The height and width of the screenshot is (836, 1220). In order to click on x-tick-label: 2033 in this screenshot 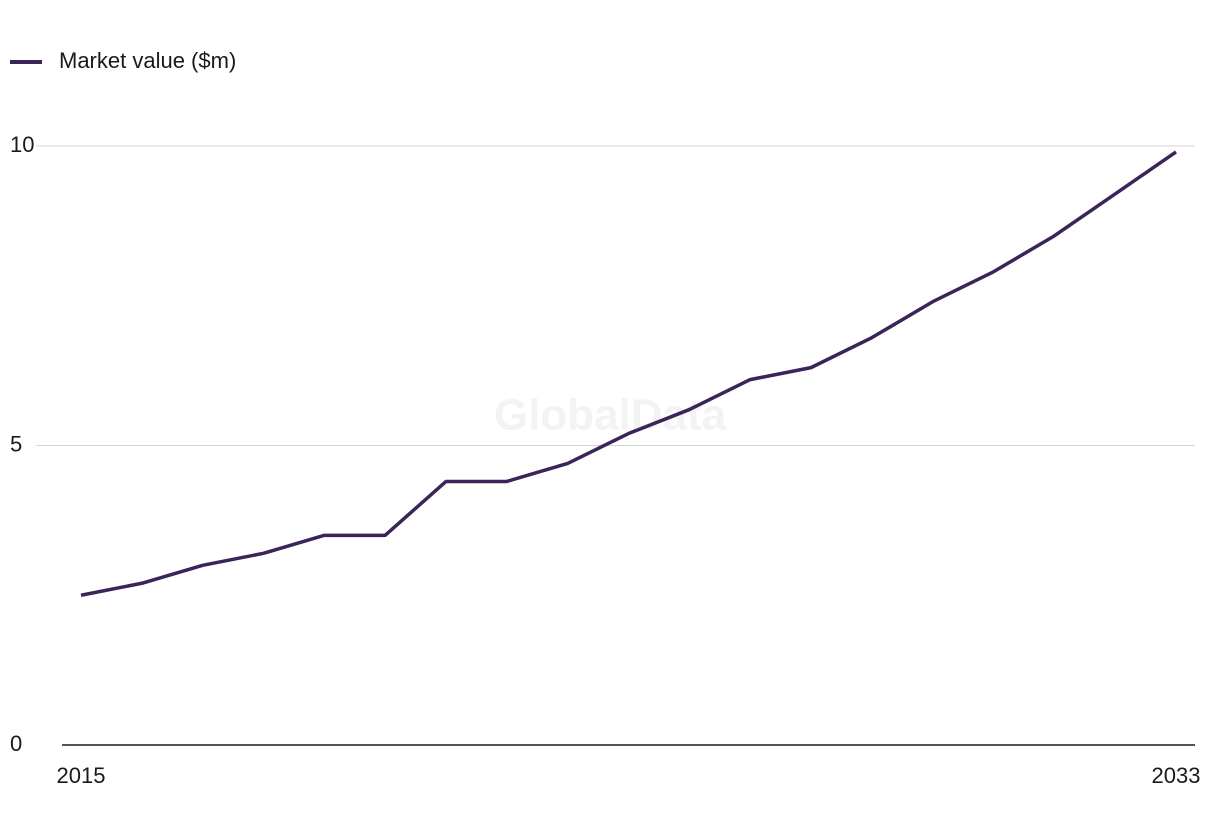, I will do `click(1176, 775)`.